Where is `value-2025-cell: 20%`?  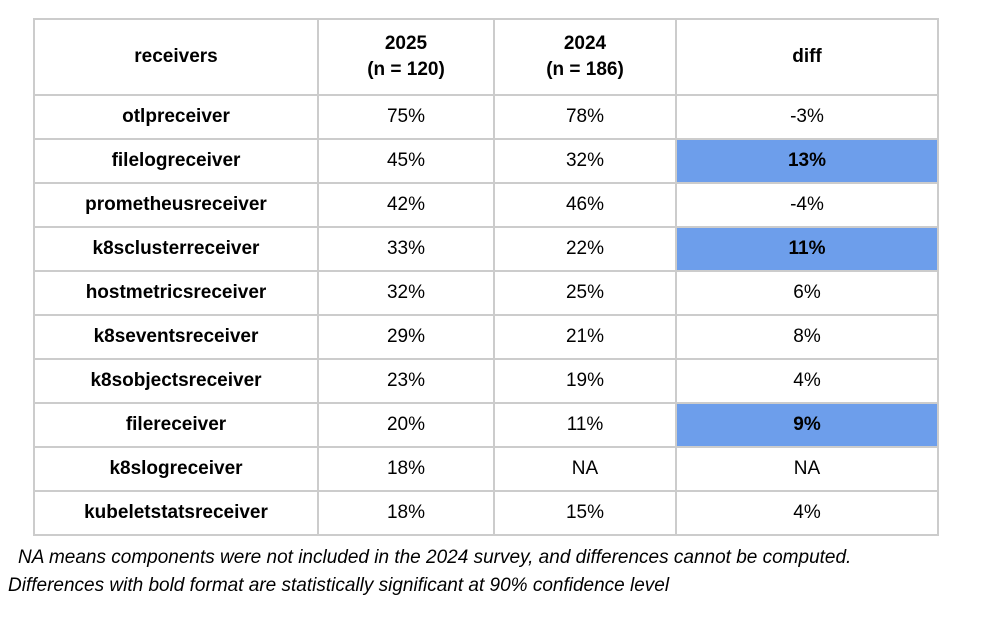 value-2025-cell: 20% is located at coordinates (406, 425).